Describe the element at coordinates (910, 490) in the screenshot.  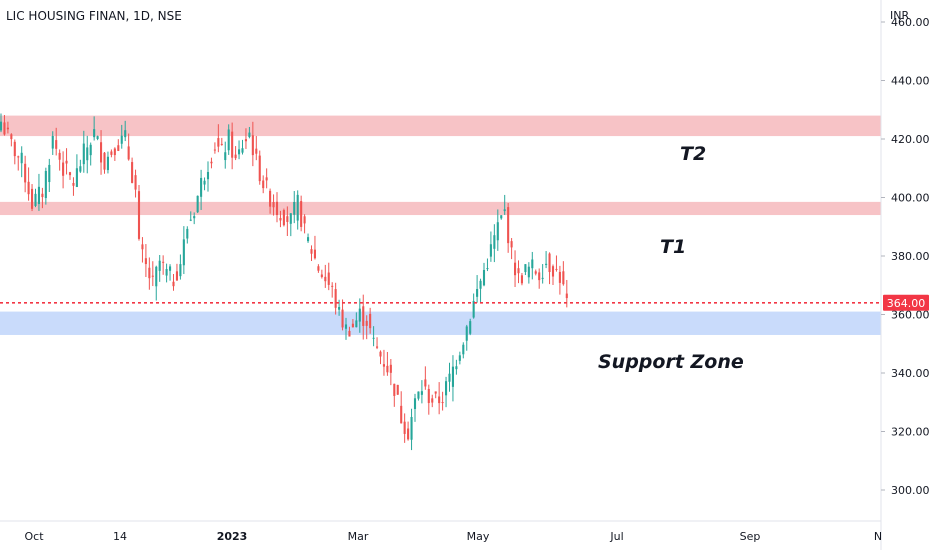
I see `y-tick-label: 300.00` at that location.